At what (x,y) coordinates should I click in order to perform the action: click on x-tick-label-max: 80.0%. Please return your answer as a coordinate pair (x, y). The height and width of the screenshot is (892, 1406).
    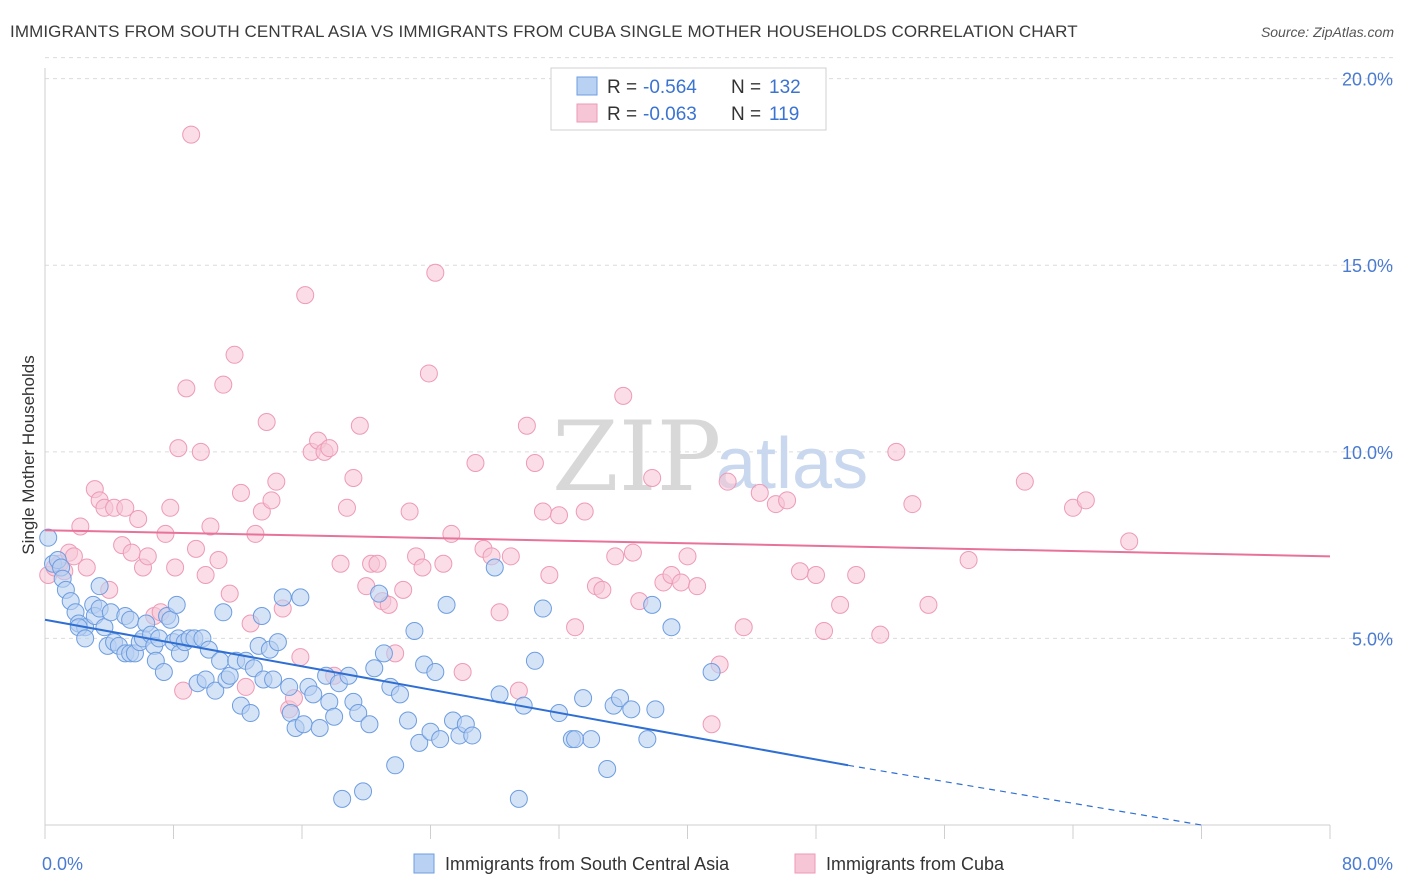
    Looking at the image, I should click on (1367, 864).